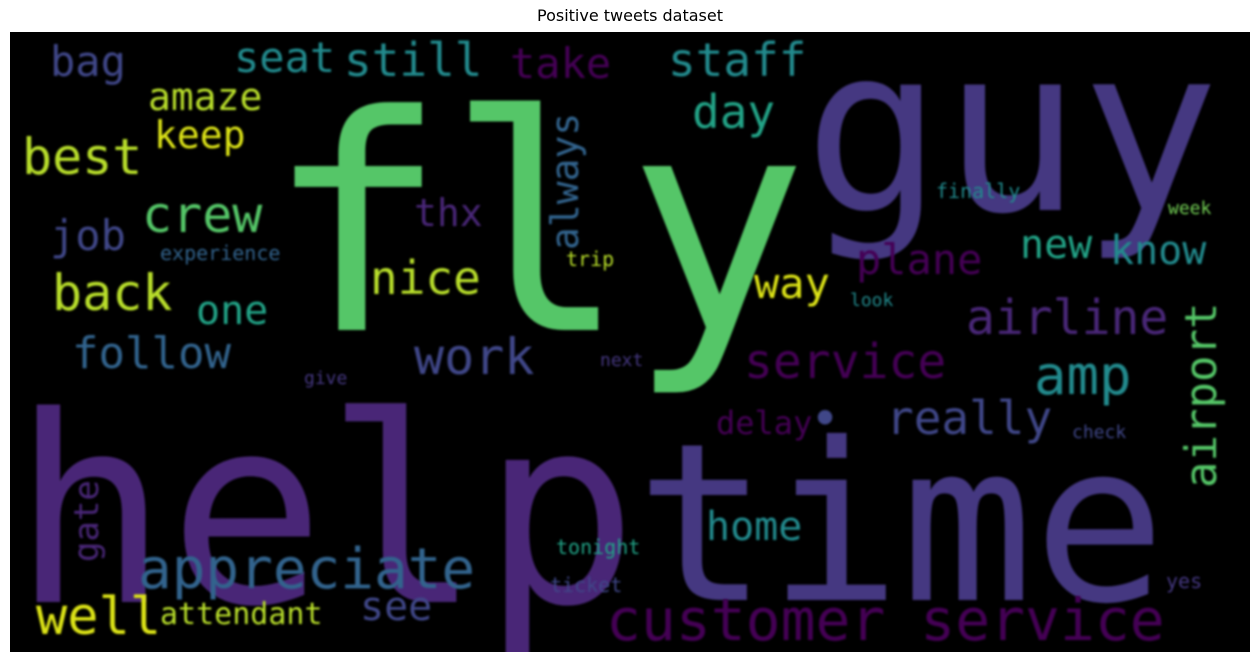 The image size is (1260, 662). I want to click on word-give: give, so click(325, 378).